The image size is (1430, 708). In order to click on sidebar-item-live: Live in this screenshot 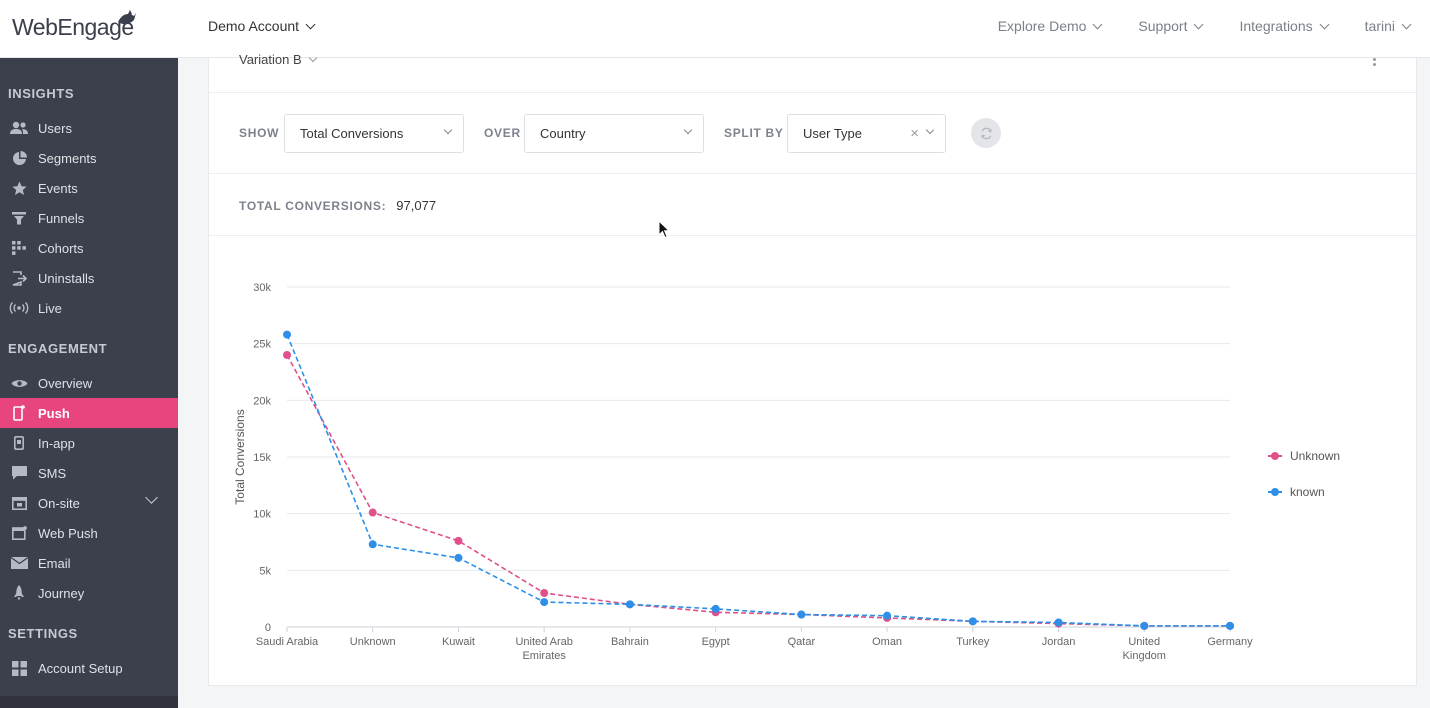, I will do `click(89, 308)`.